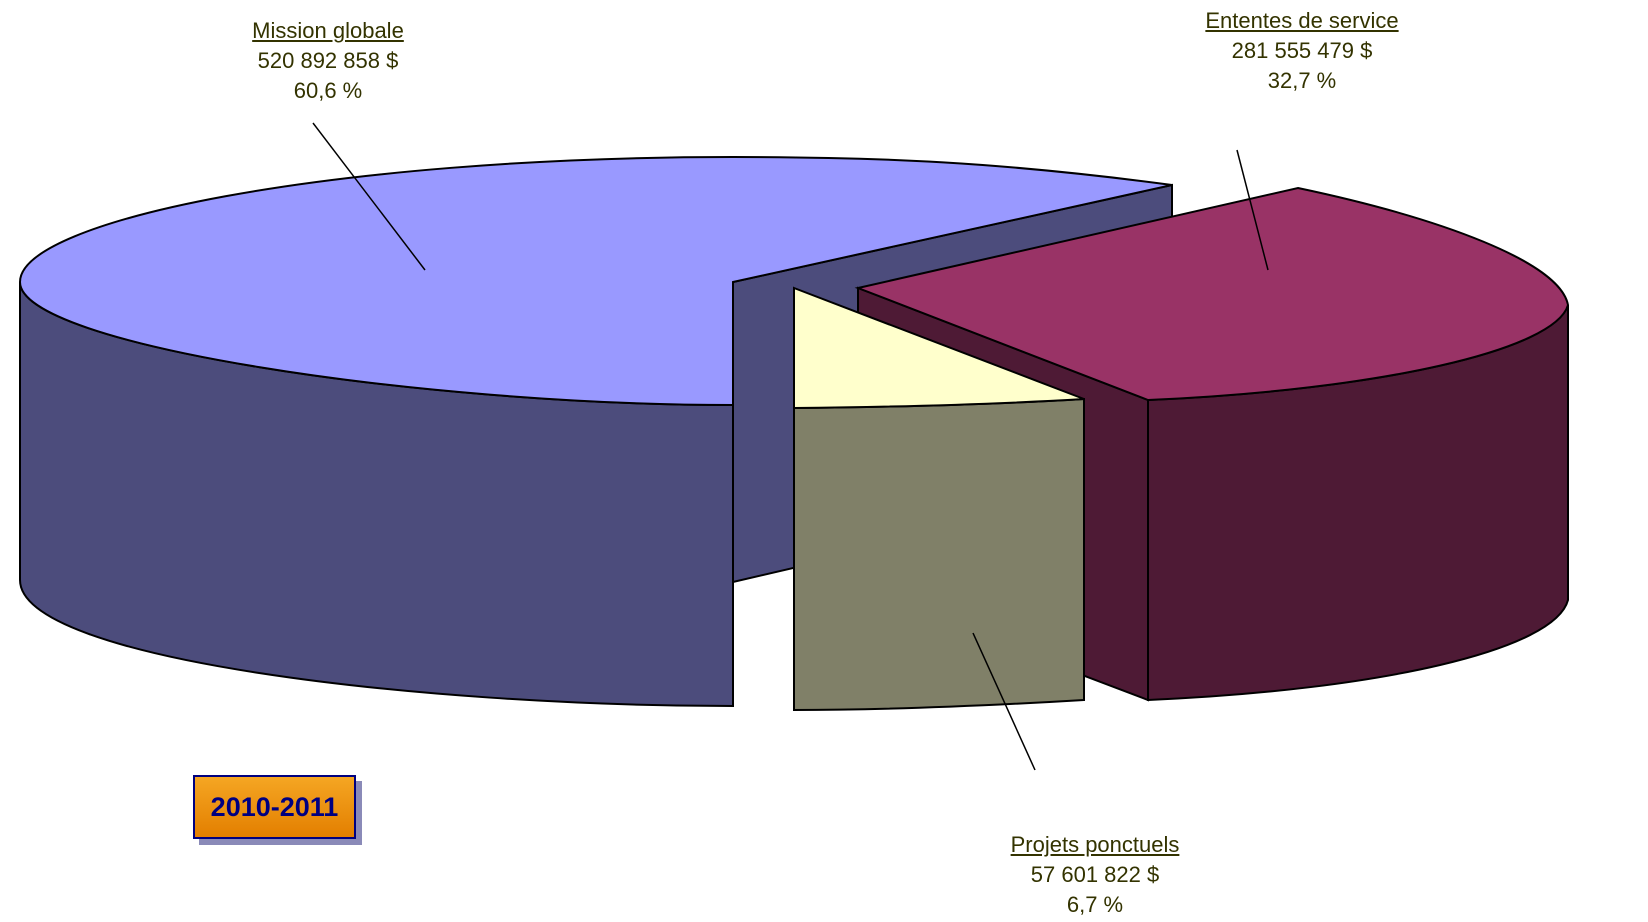 The height and width of the screenshot is (922, 1648). What do you see at coordinates (1302, 80) in the screenshot?
I see `label-percent: 32,7 %` at bounding box center [1302, 80].